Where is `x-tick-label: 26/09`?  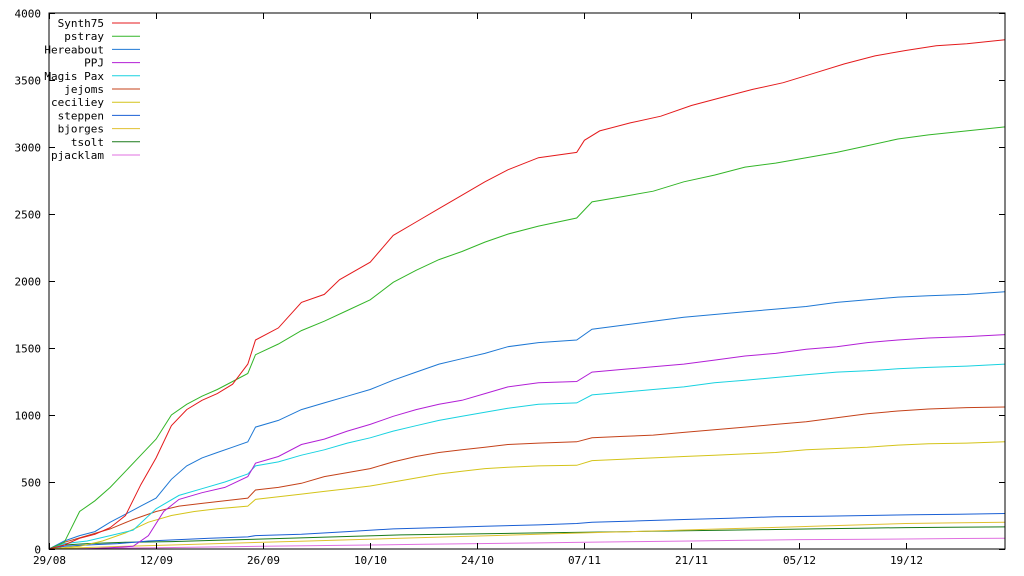
x-tick-label: 26/09 is located at coordinates (263, 560).